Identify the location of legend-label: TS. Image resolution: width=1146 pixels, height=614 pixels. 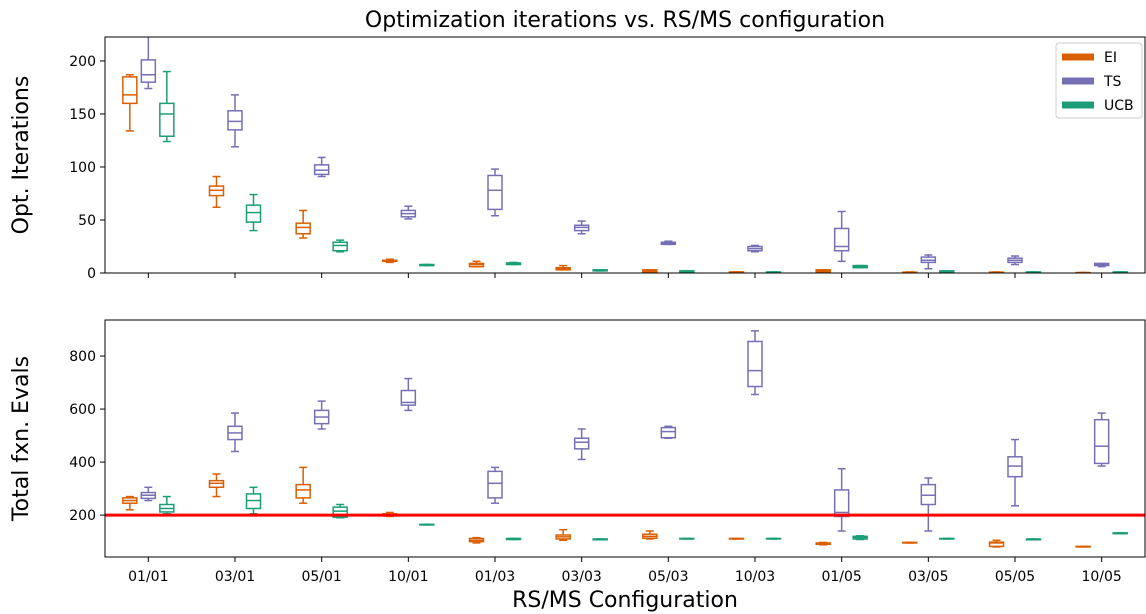
(1112, 82).